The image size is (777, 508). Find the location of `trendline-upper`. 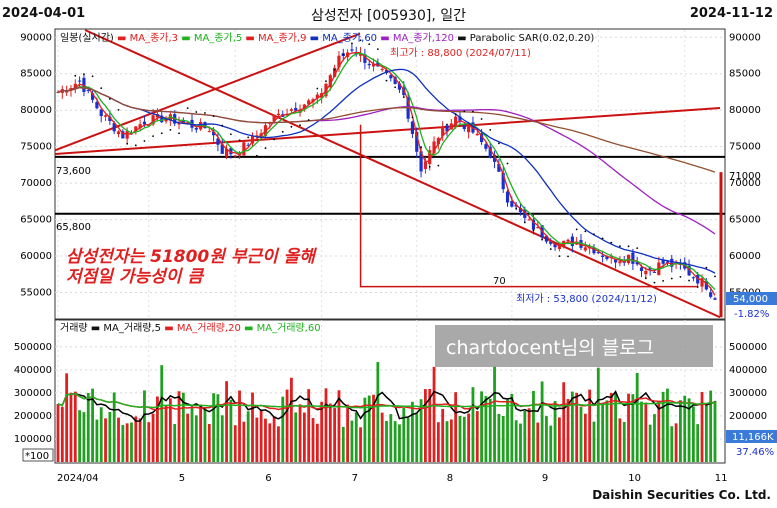

trendline-upper is located at coordinates (207, 92).